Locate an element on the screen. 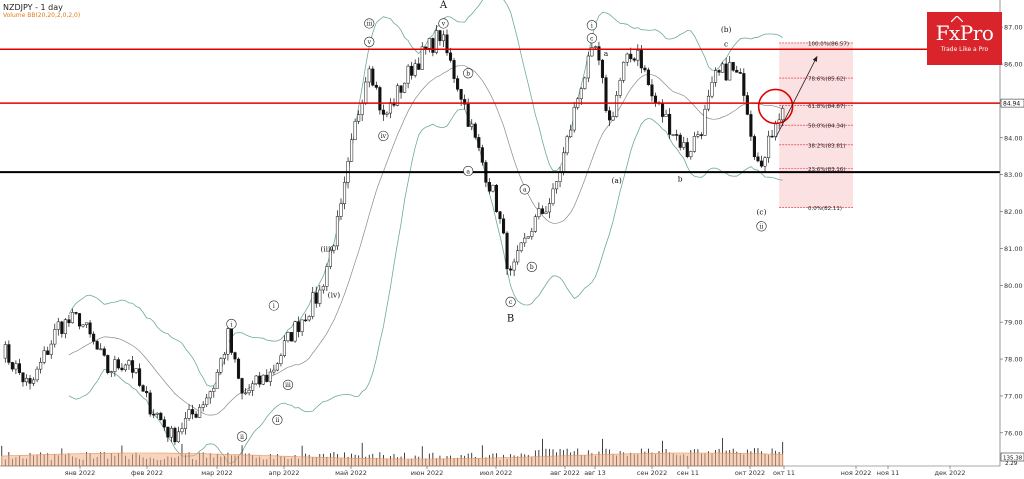  brand-logo: FxPro Trade Like a Pro is located at coordinates (964, 38).